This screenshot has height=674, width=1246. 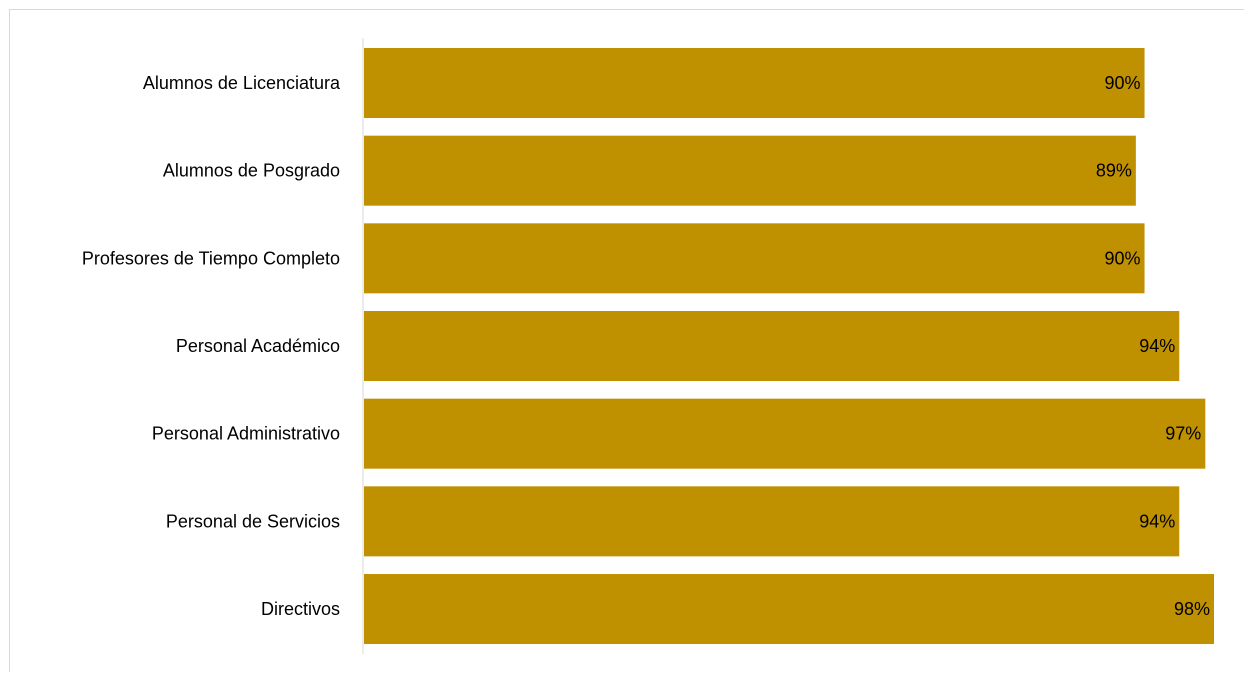 What do you see at coordinates (242, 83) in the screenshot?
I see `category-label: Alumnos de Licenciatura` at bounding box center [242, 83].